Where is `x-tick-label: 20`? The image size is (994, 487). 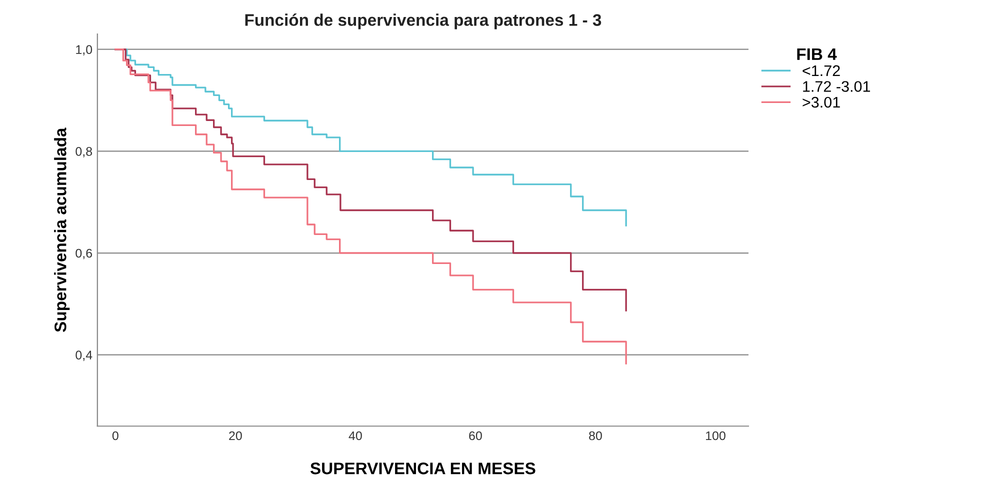
x-tick-label: 20 is located at coordinates (235, 435).